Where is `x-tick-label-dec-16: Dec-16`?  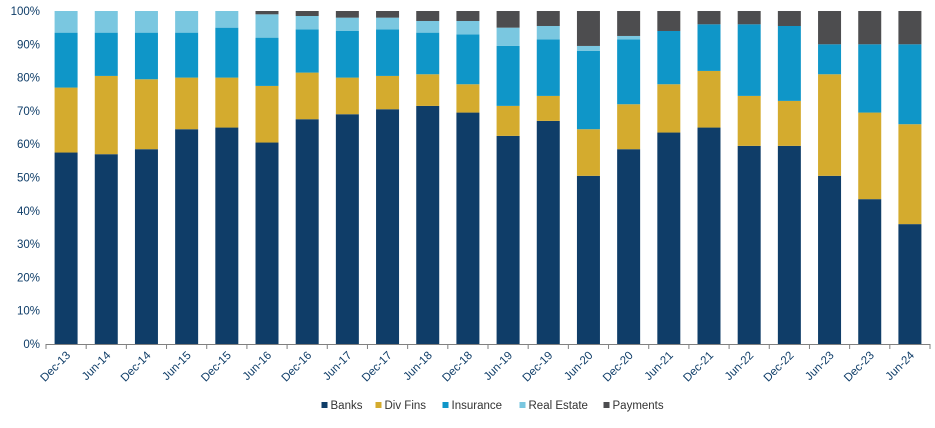 x-tick-label-dec-16: Dec-16 is located at coordinates (297, 367).